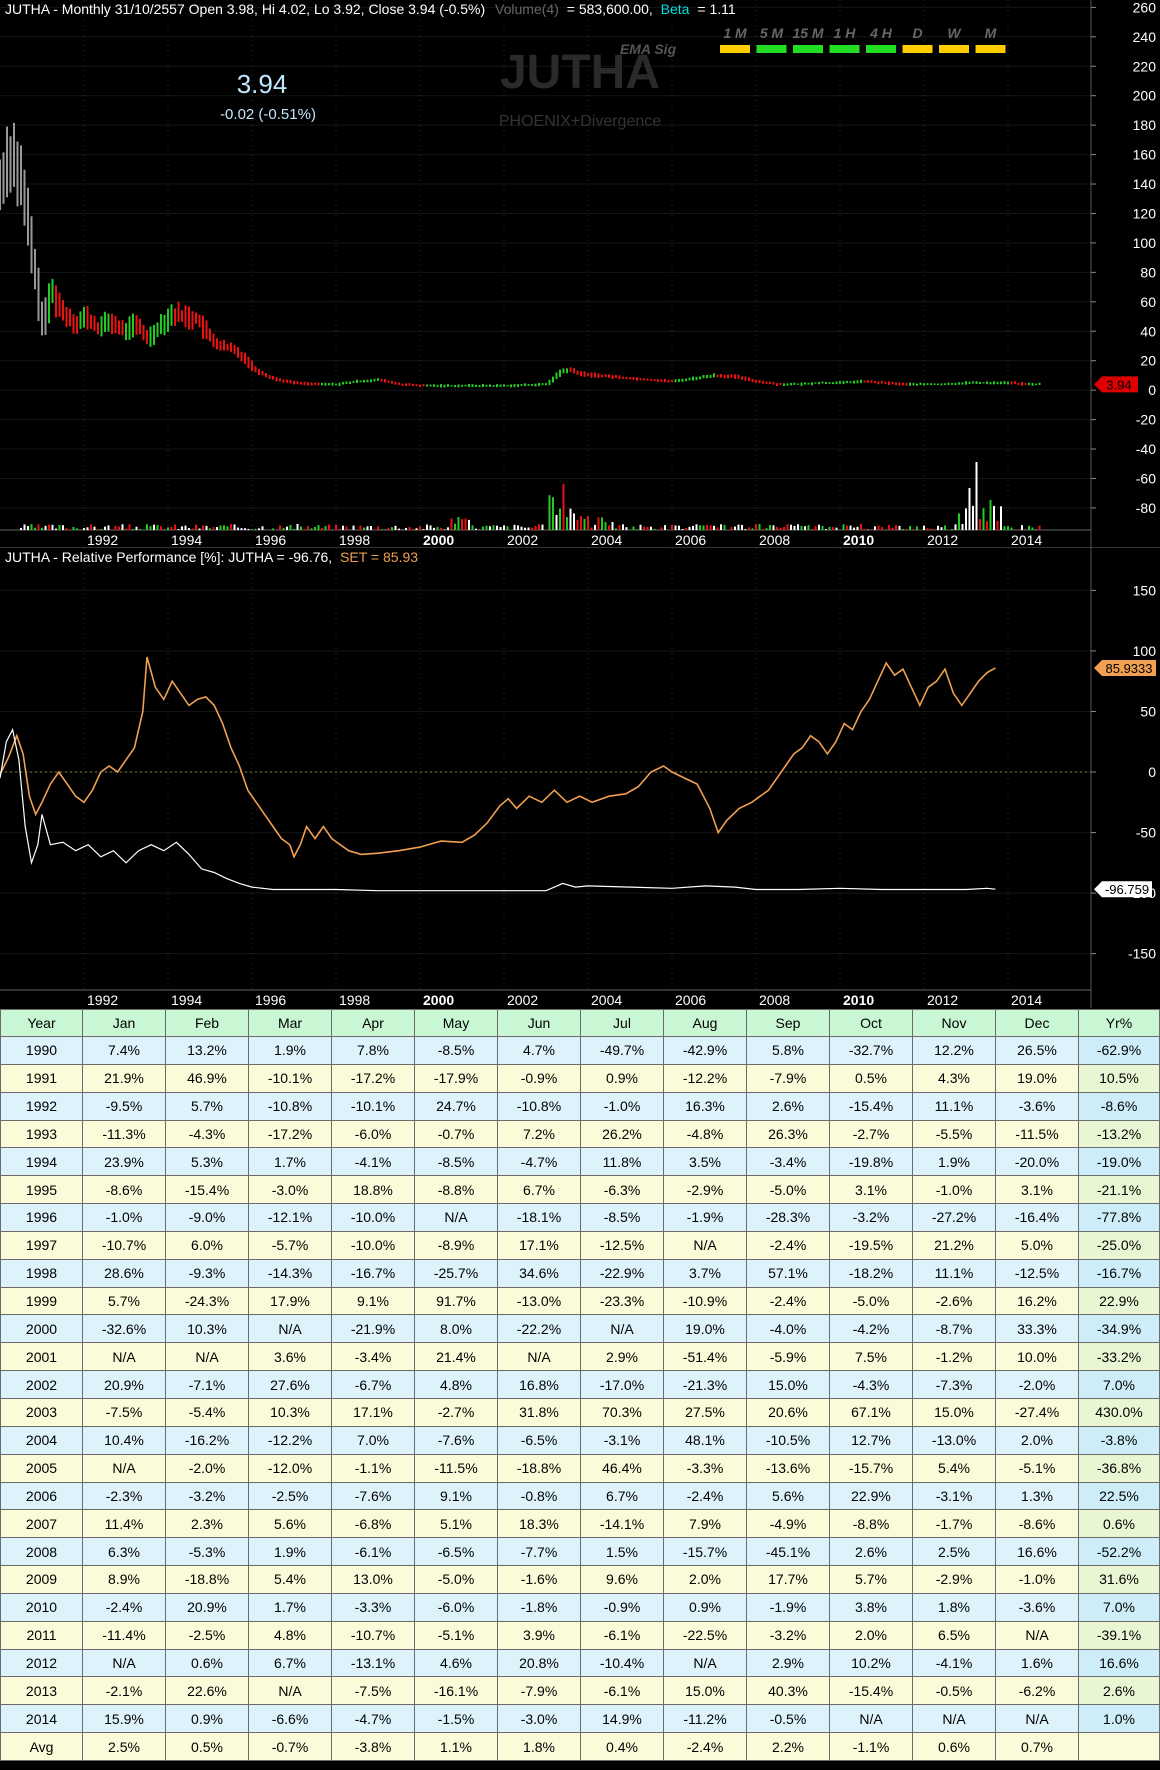  What do you see at coordinates (705, 1552) in the screenshot?
I see `month-return-cell: -15.7%` at bounding box center [705, 1552].